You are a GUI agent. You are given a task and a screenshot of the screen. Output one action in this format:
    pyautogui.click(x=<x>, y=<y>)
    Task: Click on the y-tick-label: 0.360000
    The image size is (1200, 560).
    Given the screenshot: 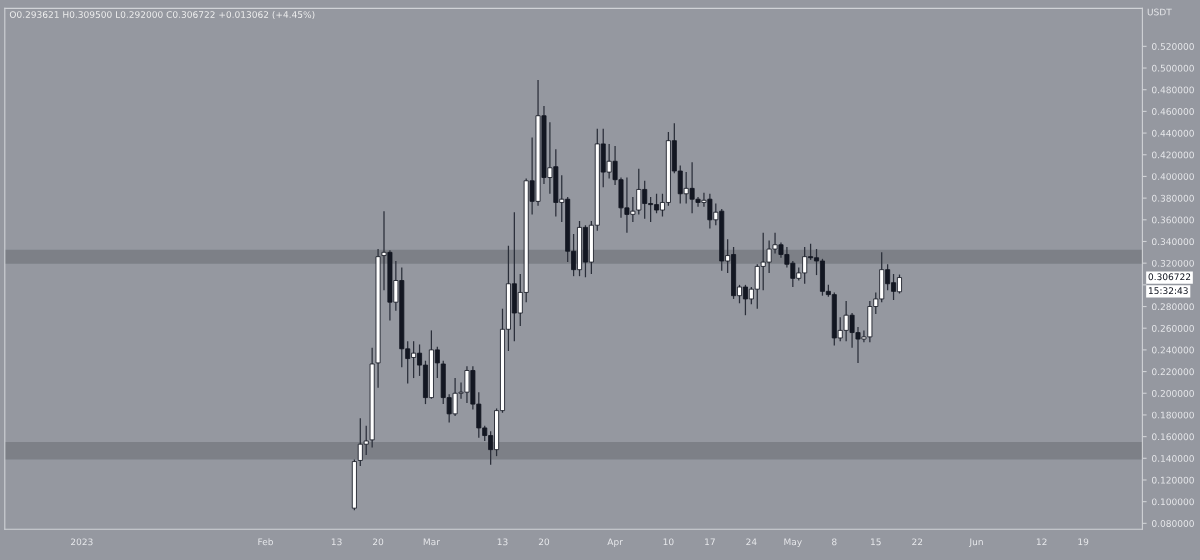 What is the action you would take?
    pyautogui.click(x=1173, y=220)
    